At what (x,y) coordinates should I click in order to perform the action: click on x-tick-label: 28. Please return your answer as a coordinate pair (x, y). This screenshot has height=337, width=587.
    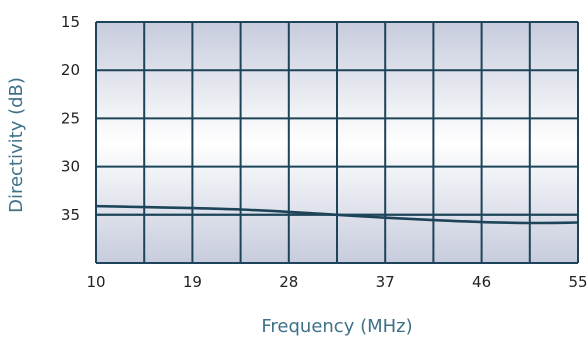
    Looking at the image, I should click on (288, 282).